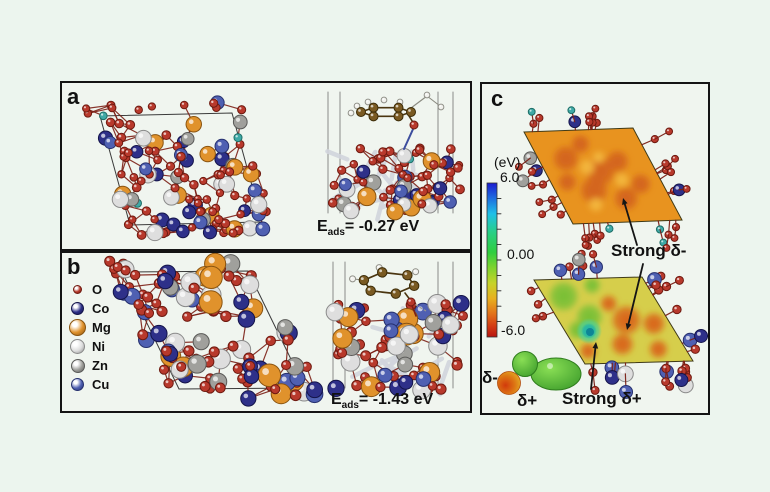  What do you see at coordinates (507, 162) in the screenshot?
I see `colorbar-unit: (eV)` at bounding box center [507, 162].